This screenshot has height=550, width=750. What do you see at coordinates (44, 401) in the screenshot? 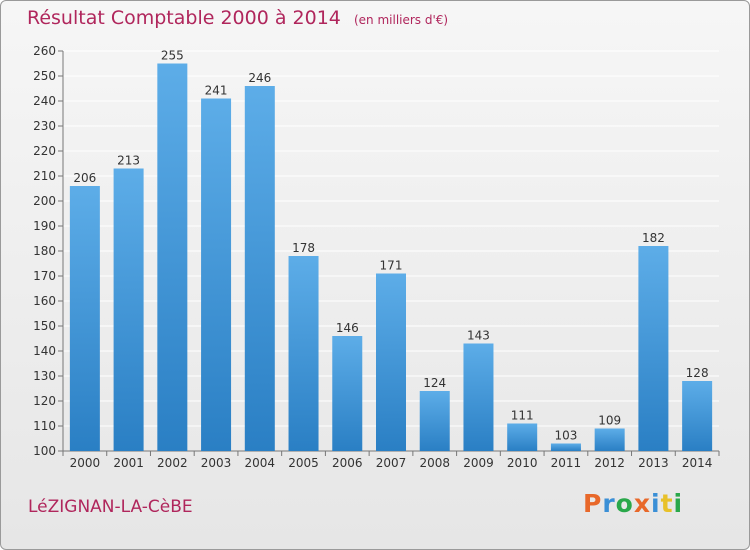
I see `y-tick-label: 120` at bounding box center [44, 401].